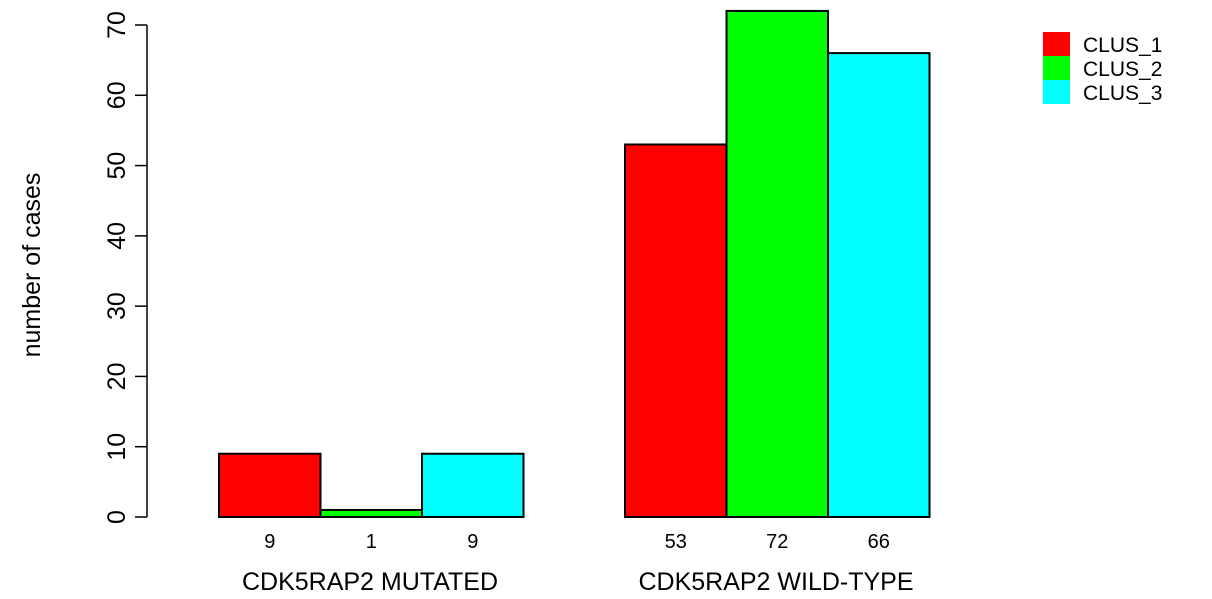  Describe the element at coordinates (32, 265) in the screenshot. I see `y-axis-label: number of cases` at that location.